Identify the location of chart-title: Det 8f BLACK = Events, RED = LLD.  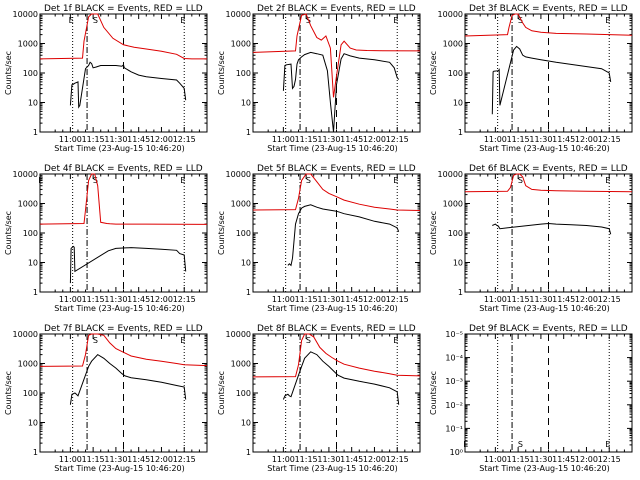
(336, 329).